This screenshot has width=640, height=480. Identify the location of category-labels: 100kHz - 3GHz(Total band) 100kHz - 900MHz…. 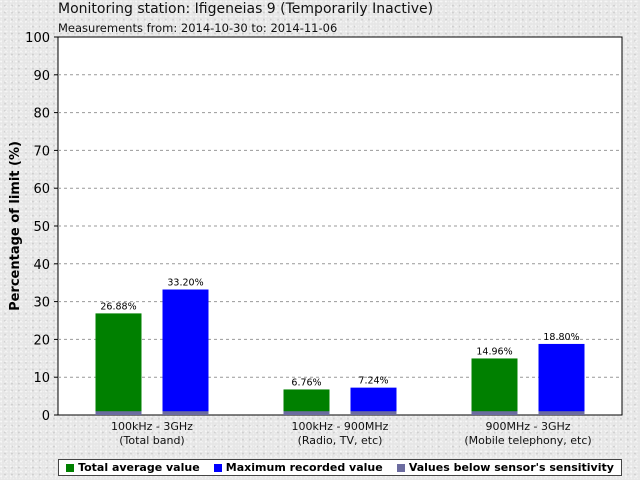
(351, 433).